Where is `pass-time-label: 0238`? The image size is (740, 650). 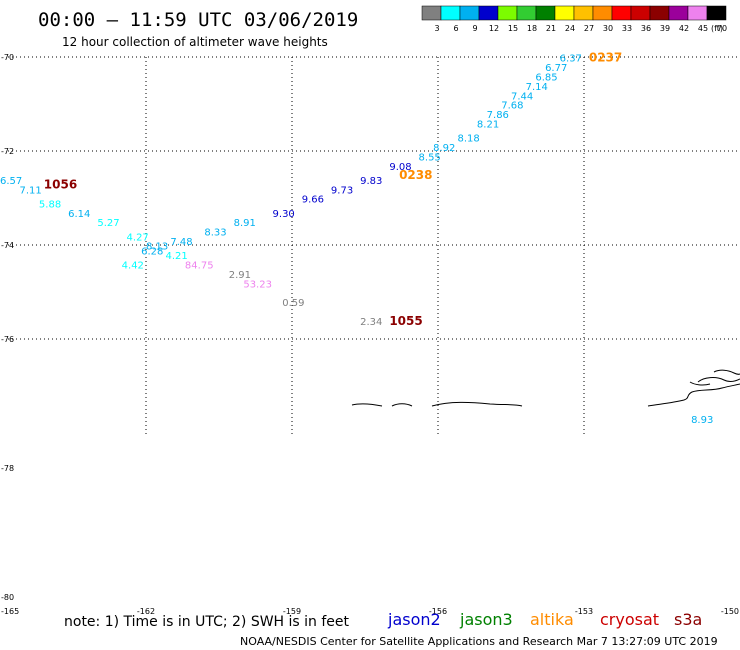 pass-time-label: 0238 is located at coordinates (415, 175).